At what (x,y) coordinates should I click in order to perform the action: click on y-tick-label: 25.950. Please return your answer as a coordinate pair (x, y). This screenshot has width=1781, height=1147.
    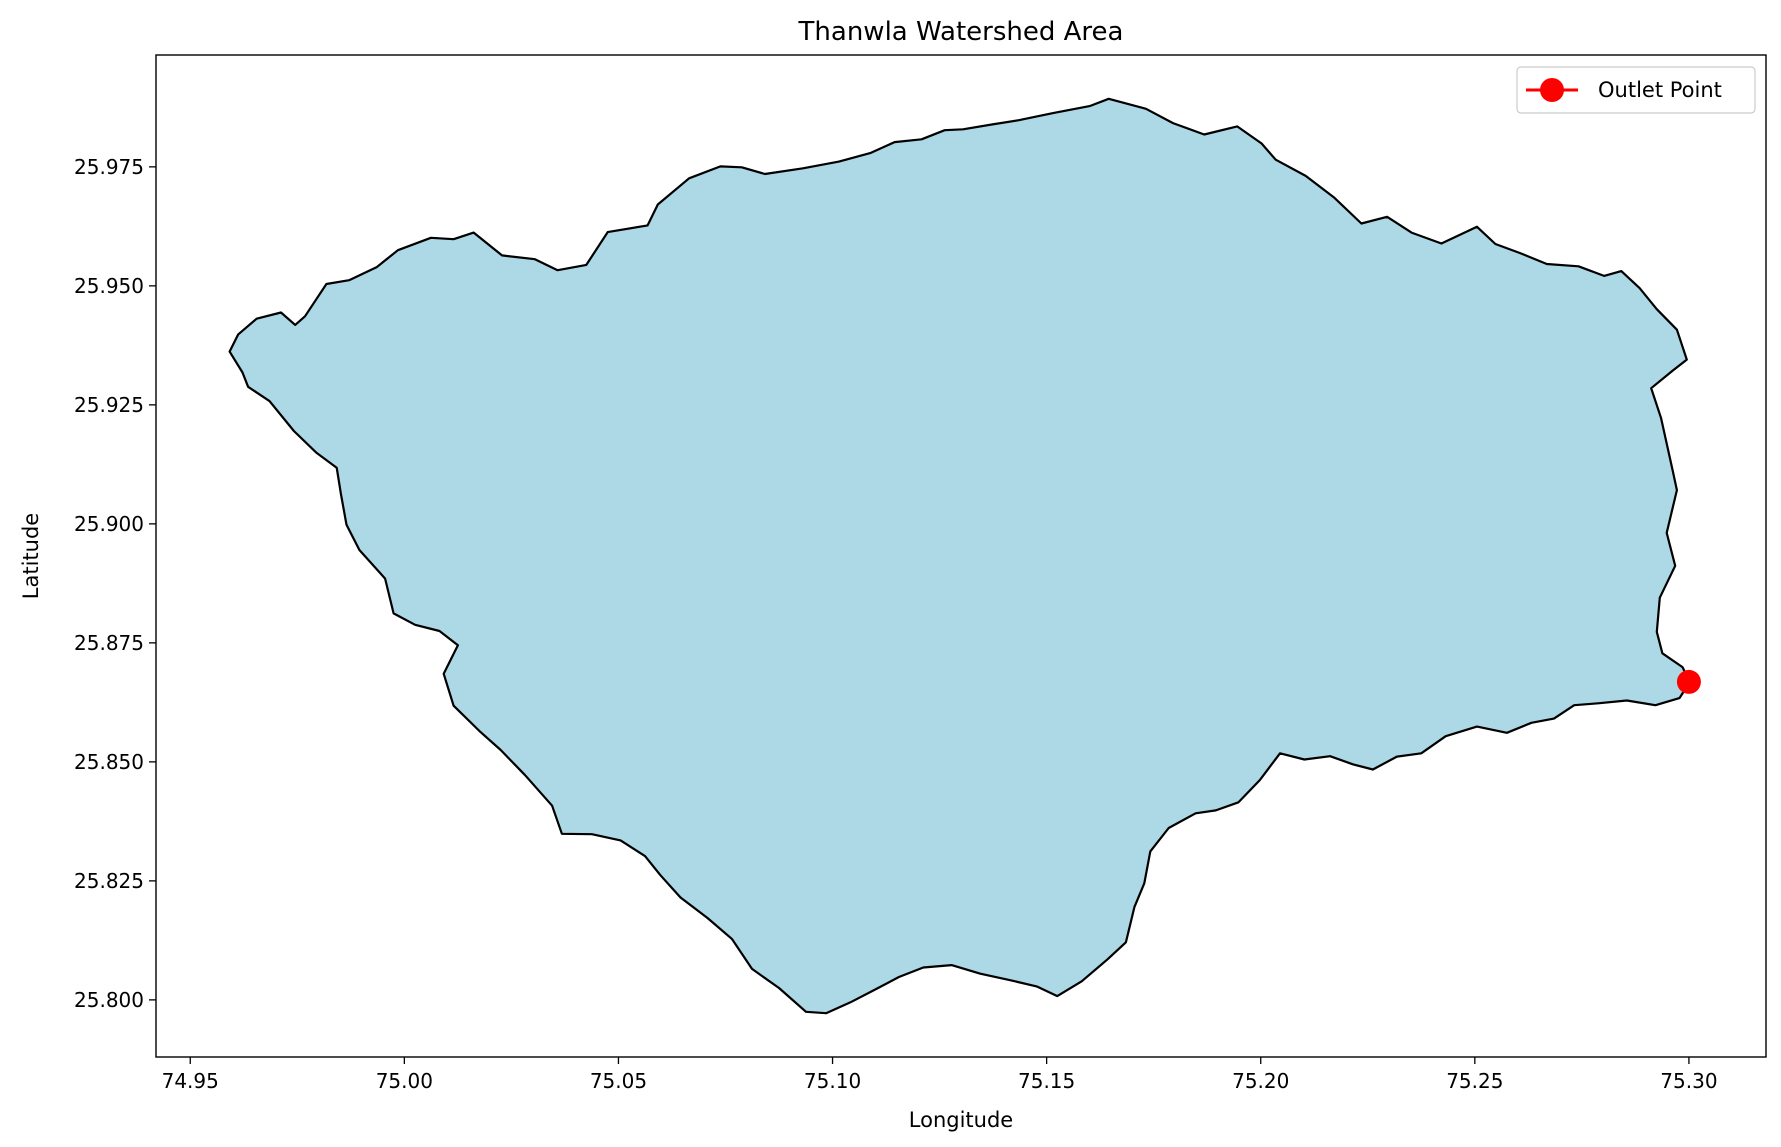
    Looking at the image, I should click on (109, 286).